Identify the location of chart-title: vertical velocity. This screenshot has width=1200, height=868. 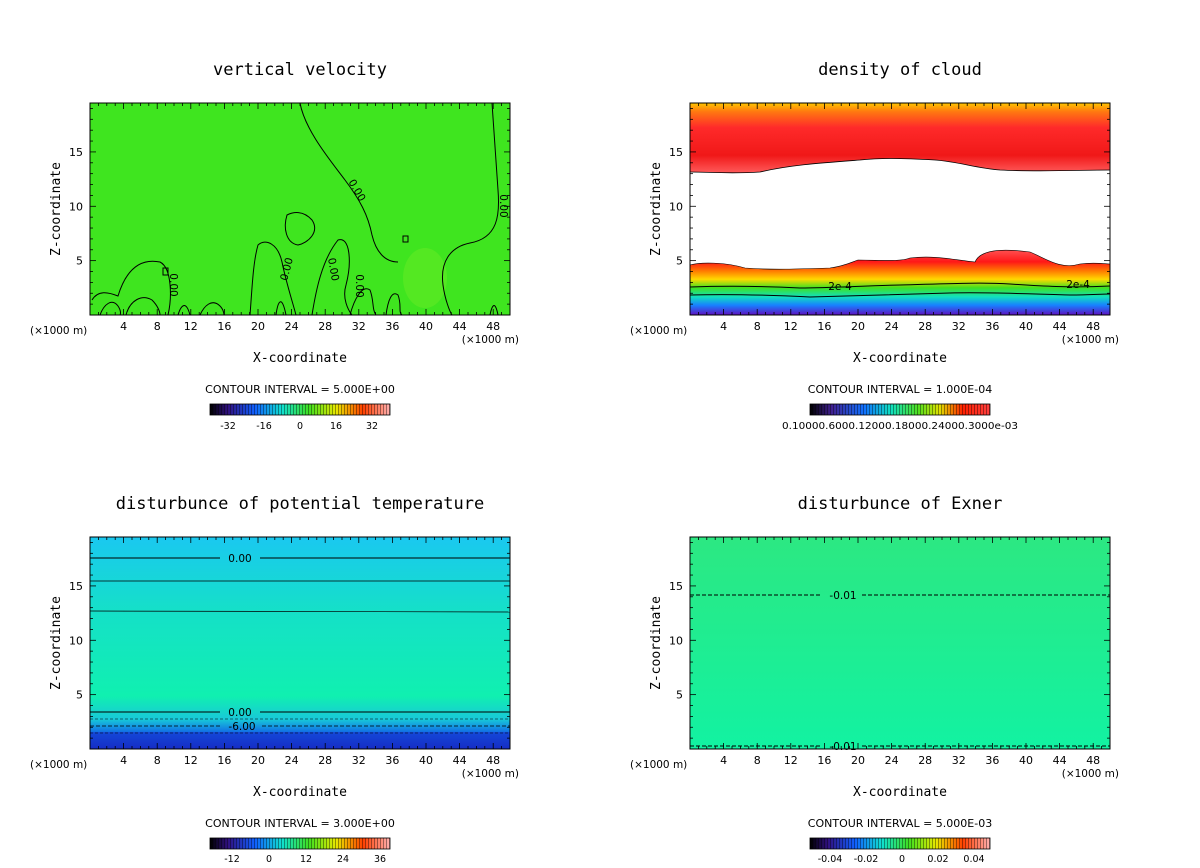
(300, 70).